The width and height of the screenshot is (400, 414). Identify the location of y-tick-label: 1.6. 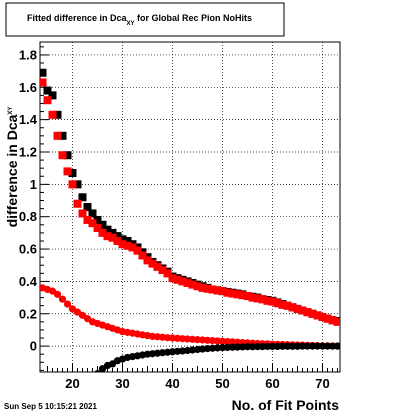
(28, 87).